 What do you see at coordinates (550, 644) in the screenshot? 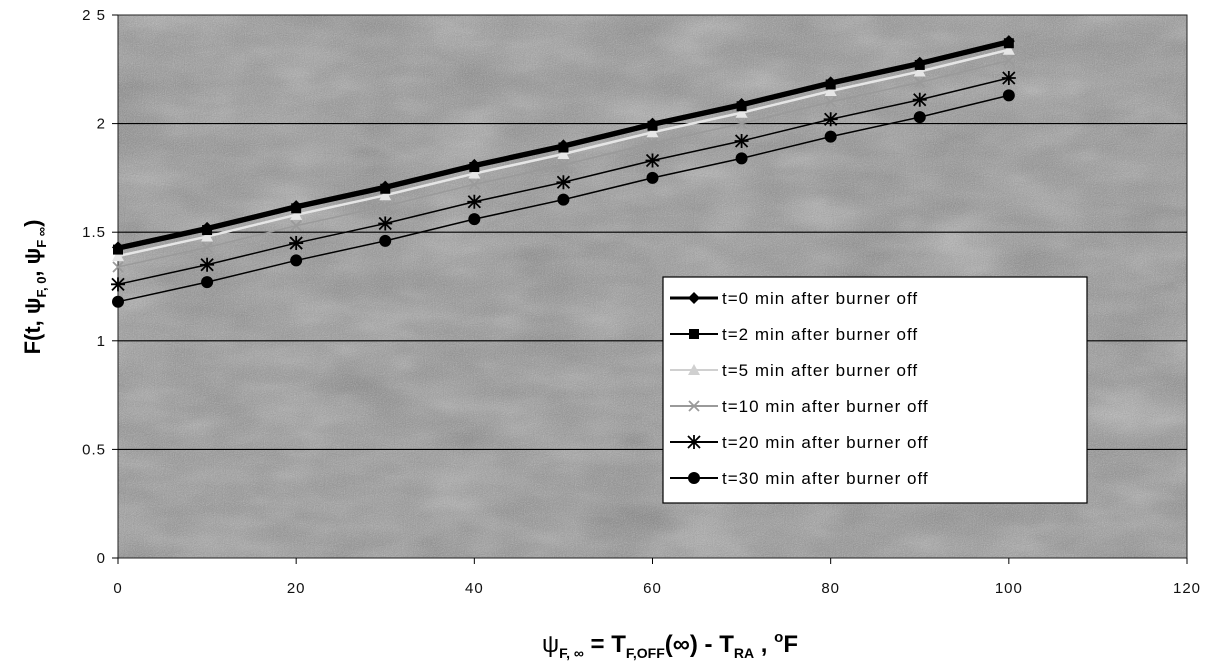
I see `x-title-psi: ψ` at bounding box center [550, 644].